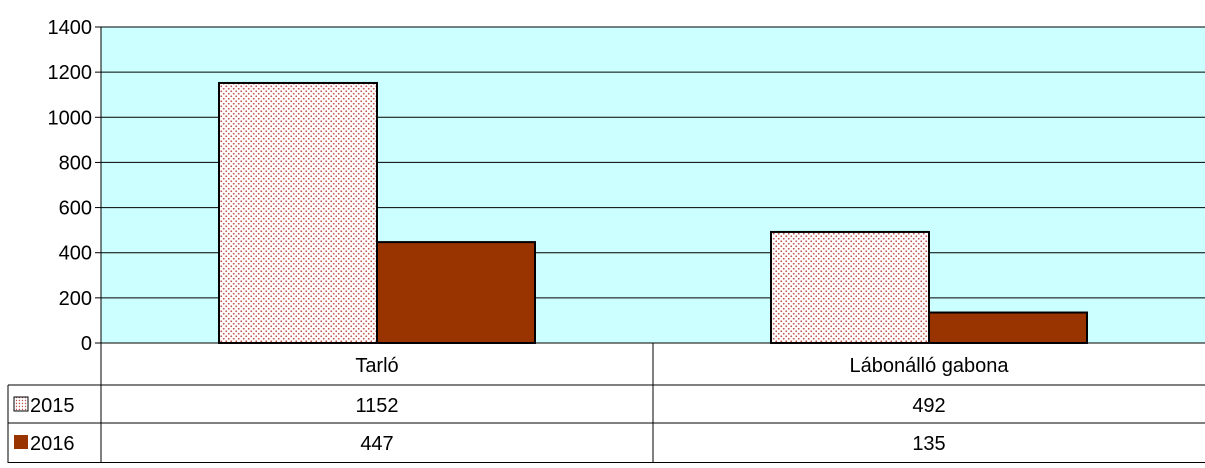  What do you see at coordinates (376, 366) in the screenshot?
I see `x-category-label: Tarló` at bounding box center [376, 366].